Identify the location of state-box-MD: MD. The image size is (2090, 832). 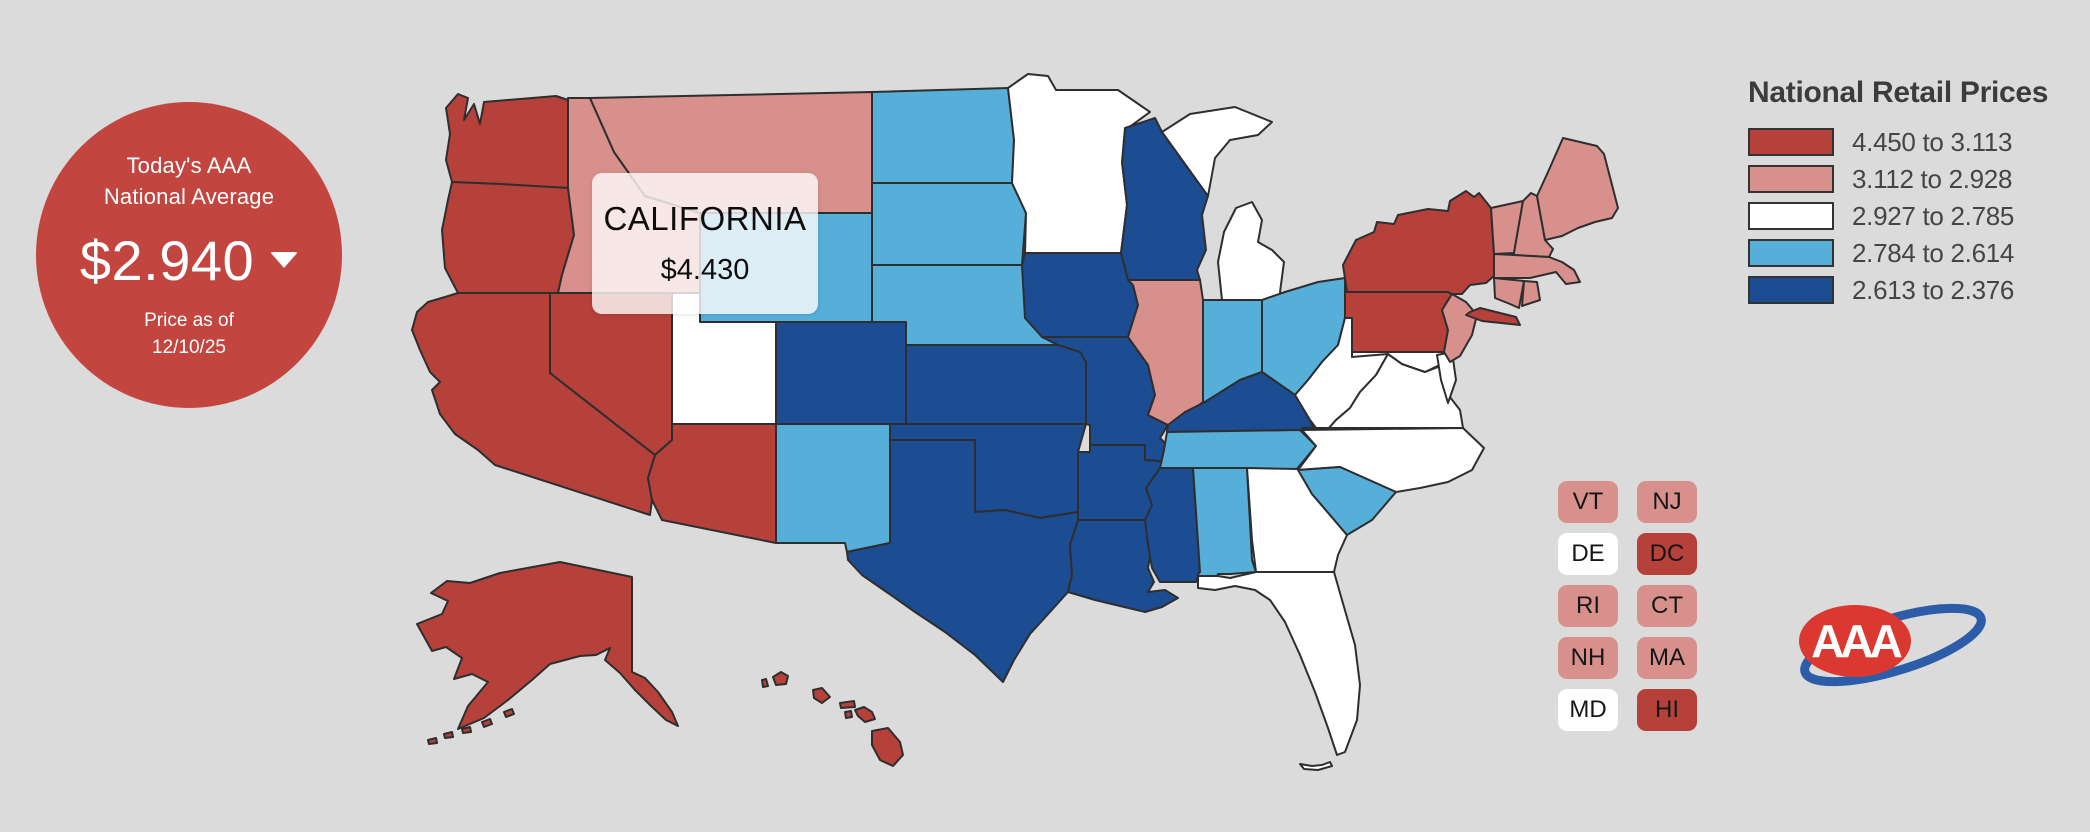
(1588, 710).